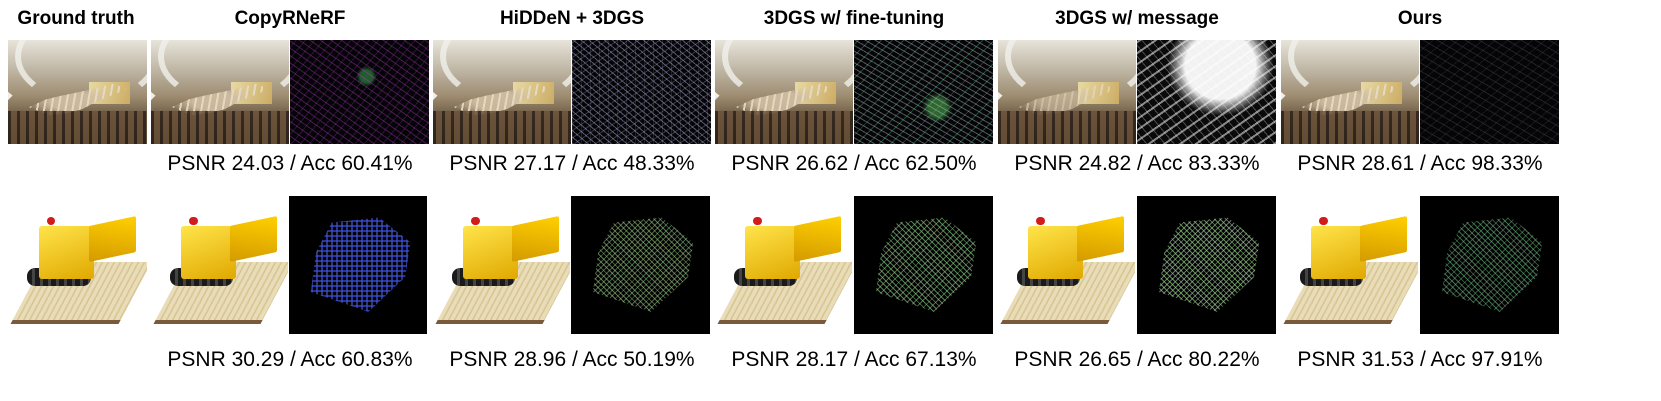  I want to click on row2-3dgs-fine-tuning-render, so click(783, 265).